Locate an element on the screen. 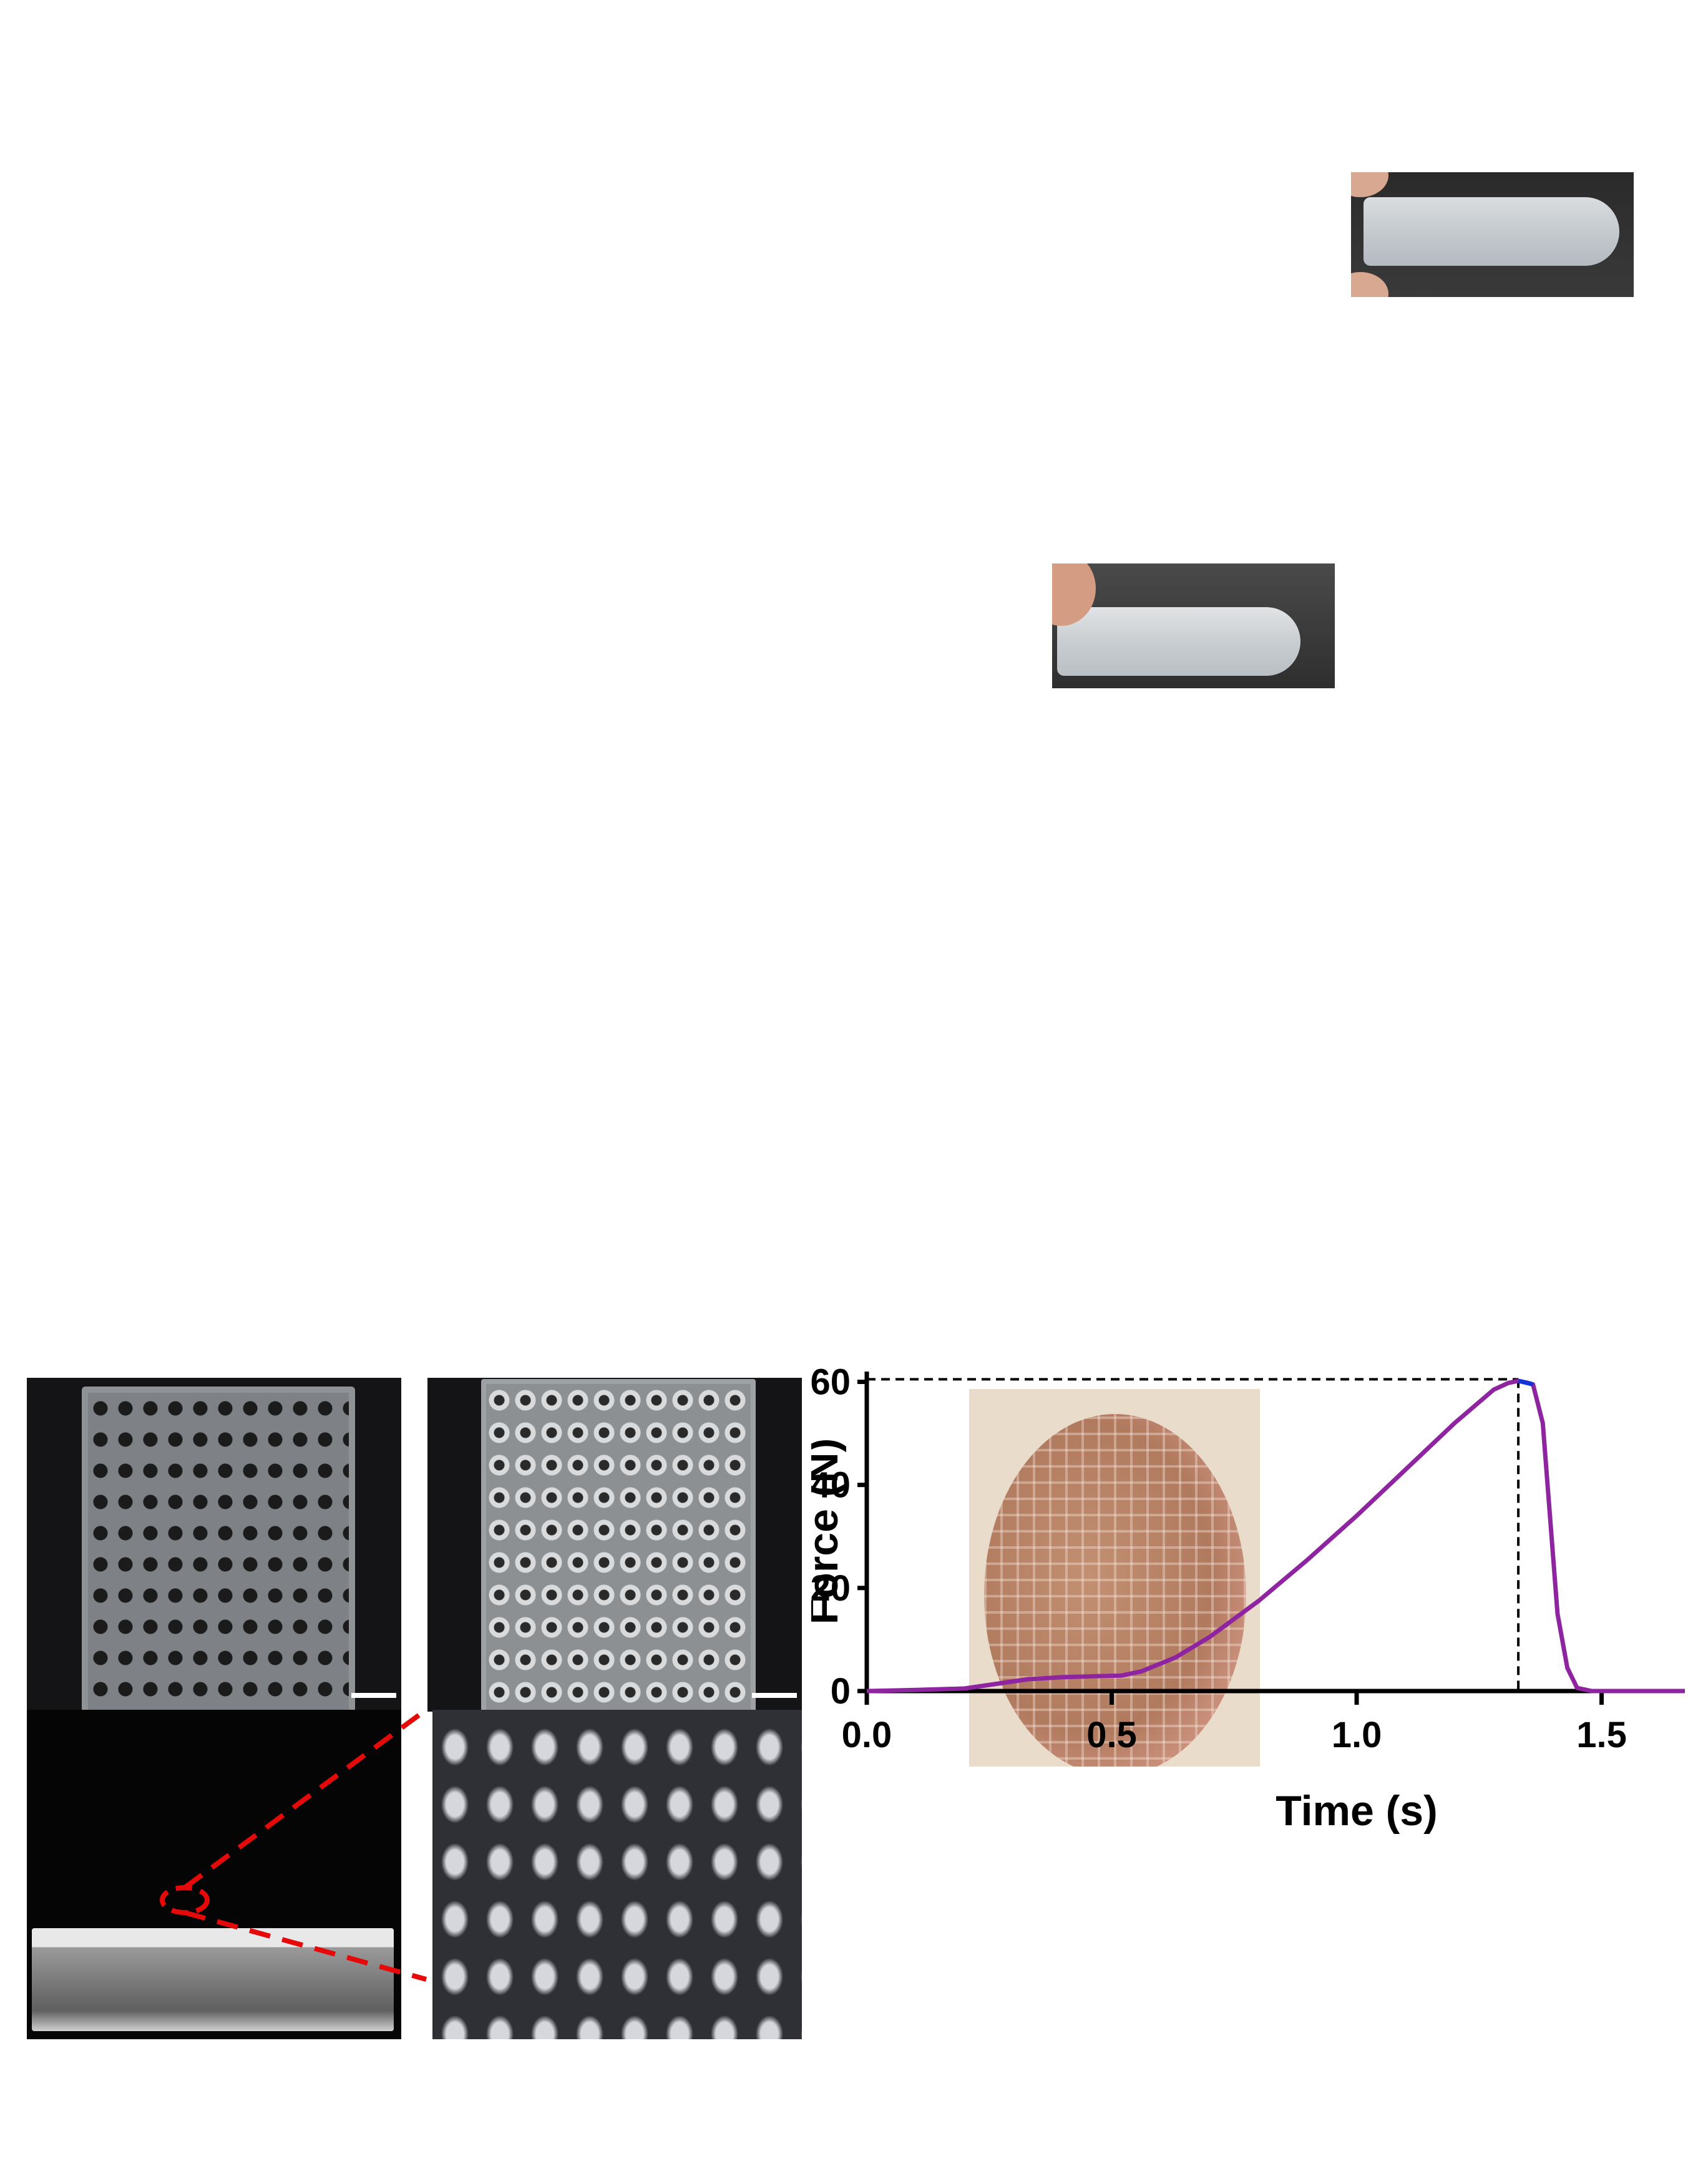 This screenshot has width=1688, height=2184. y-axis-title: Force (N) is located at coordinates (829, 1531).